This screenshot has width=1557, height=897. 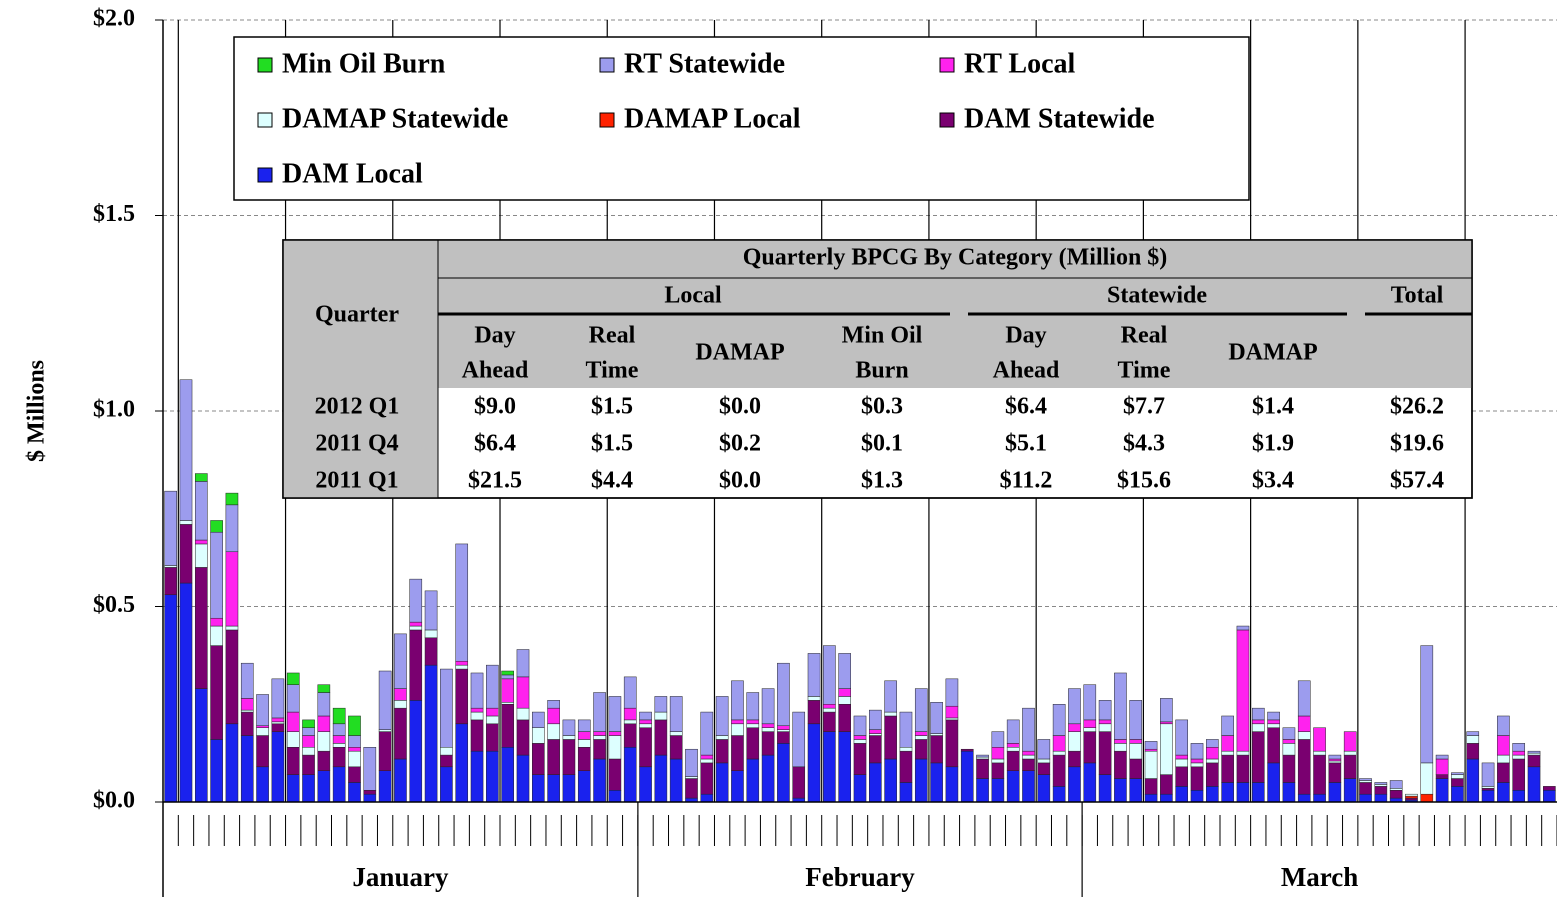 What do you see at coordinates (947, 120) in the screenshot?
I see `legend-swatch` at bounding box center [947, 120].